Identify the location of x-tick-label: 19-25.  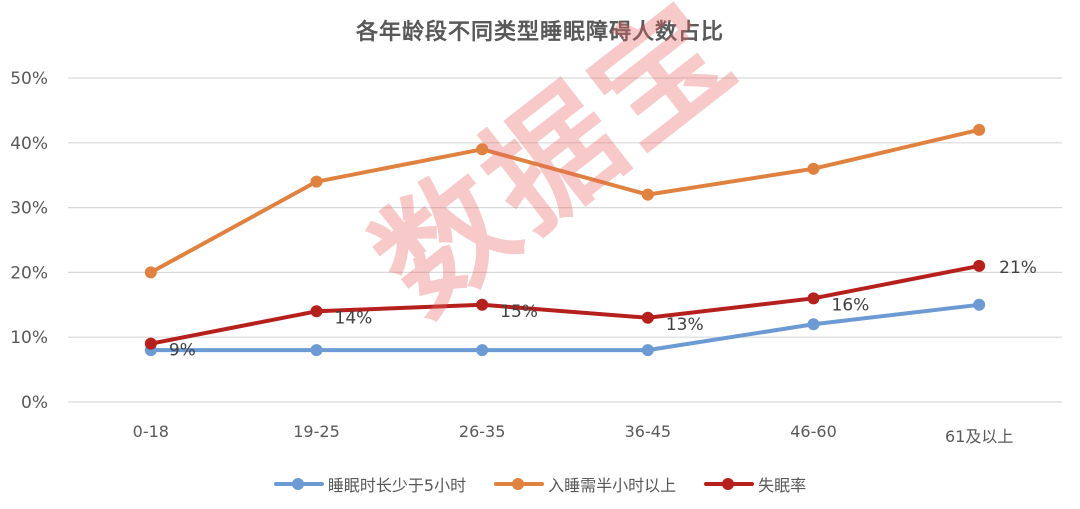
(316, 431).